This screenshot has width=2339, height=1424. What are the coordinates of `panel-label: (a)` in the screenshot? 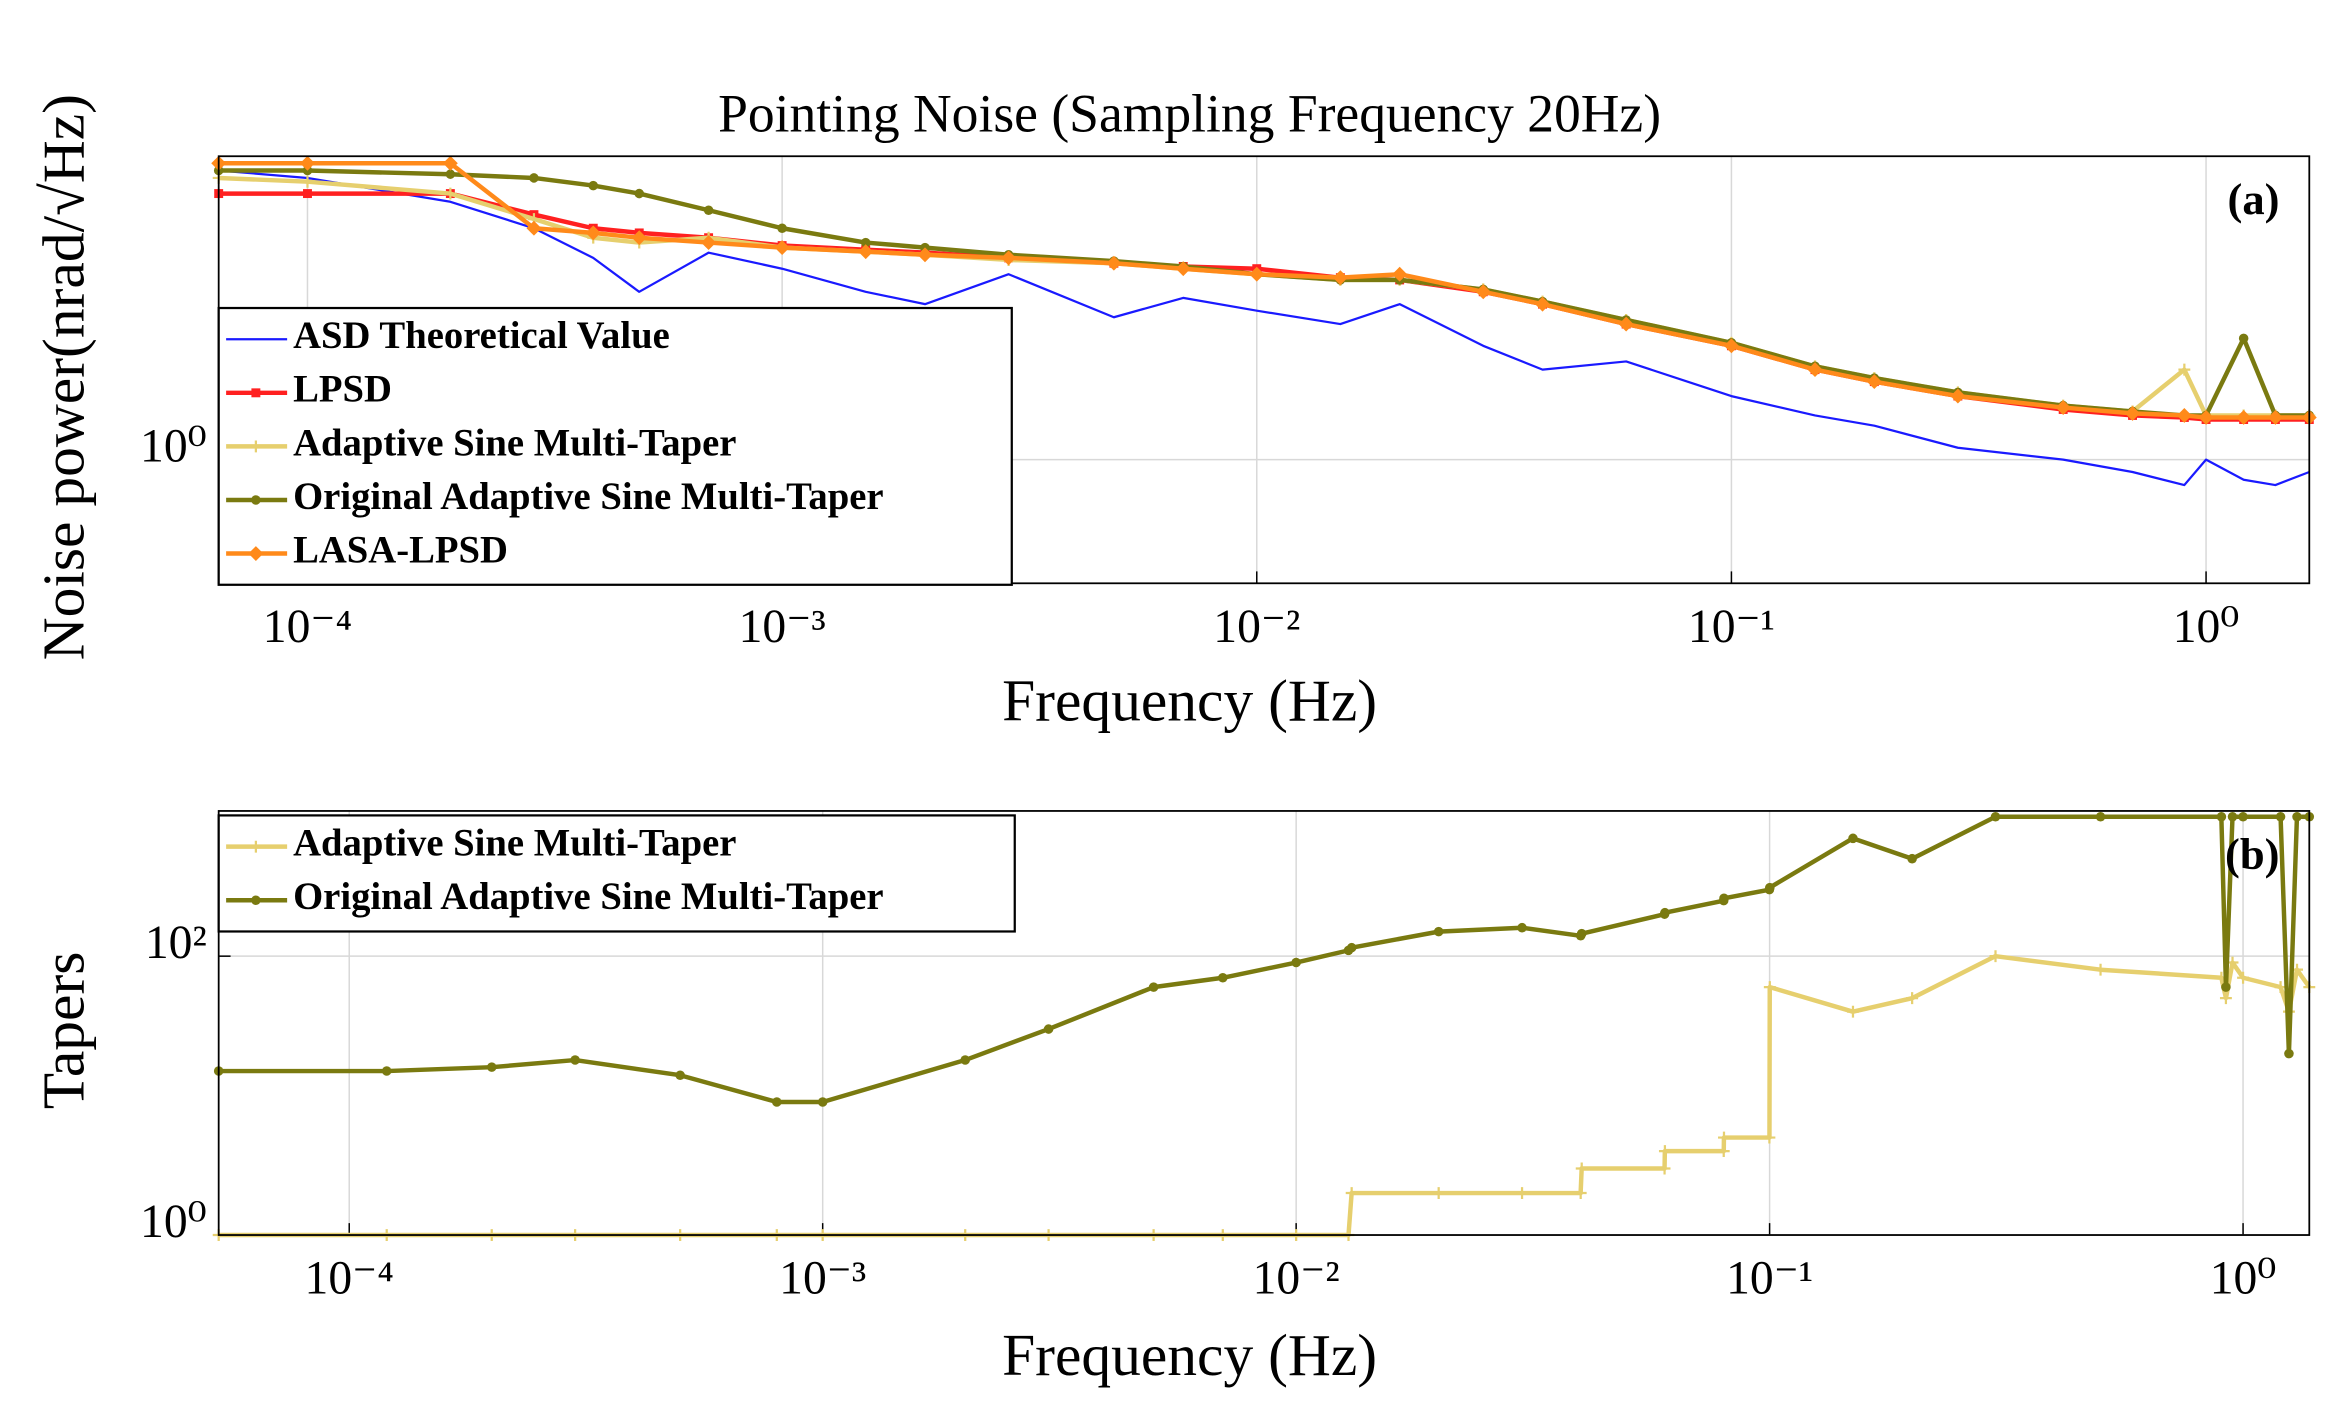 It's located at (2253, 199).